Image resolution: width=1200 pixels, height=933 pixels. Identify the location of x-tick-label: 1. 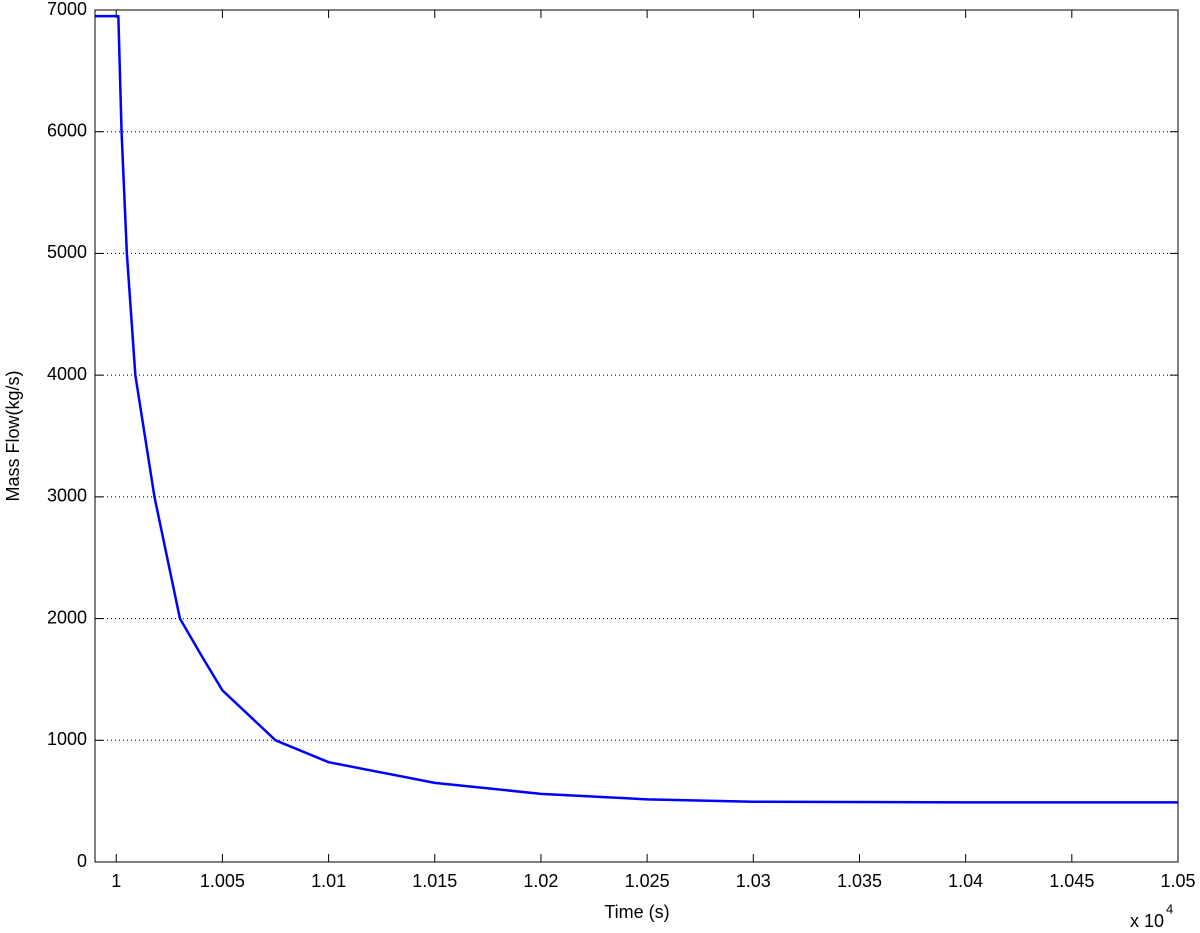
(116, 881).